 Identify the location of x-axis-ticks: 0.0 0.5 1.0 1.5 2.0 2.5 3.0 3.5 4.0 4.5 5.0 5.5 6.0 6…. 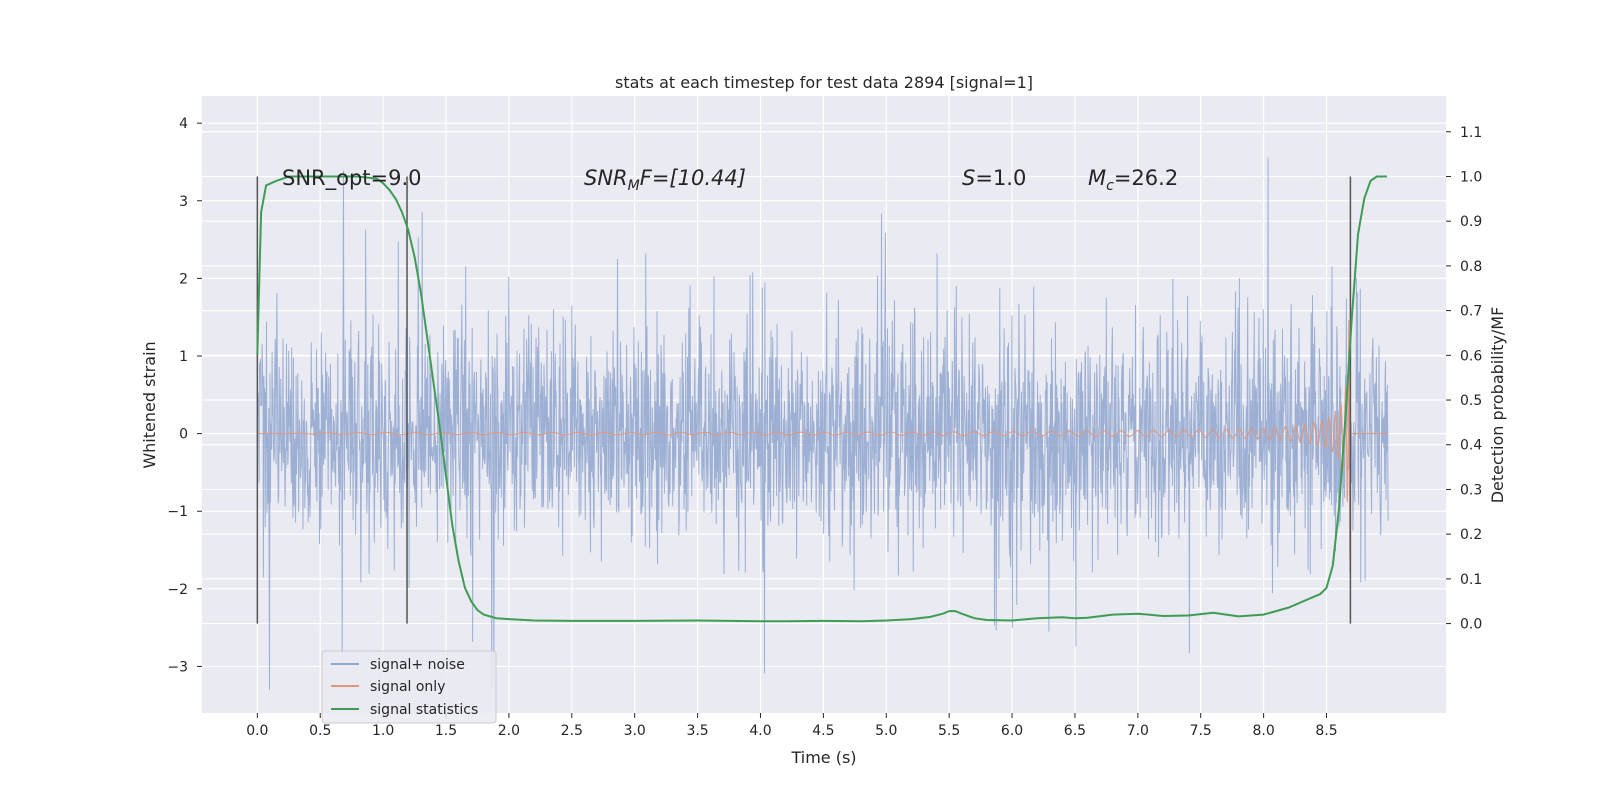
(792, 726).